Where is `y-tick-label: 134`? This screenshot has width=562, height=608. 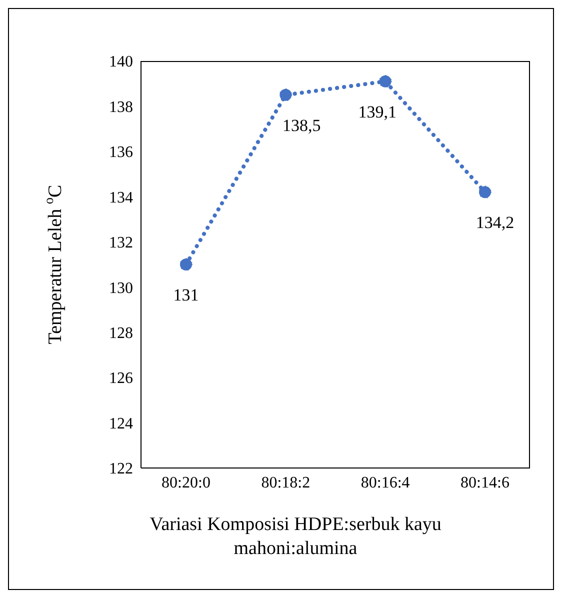 y-tick-label: 134 is located at coordinates (121, 197).